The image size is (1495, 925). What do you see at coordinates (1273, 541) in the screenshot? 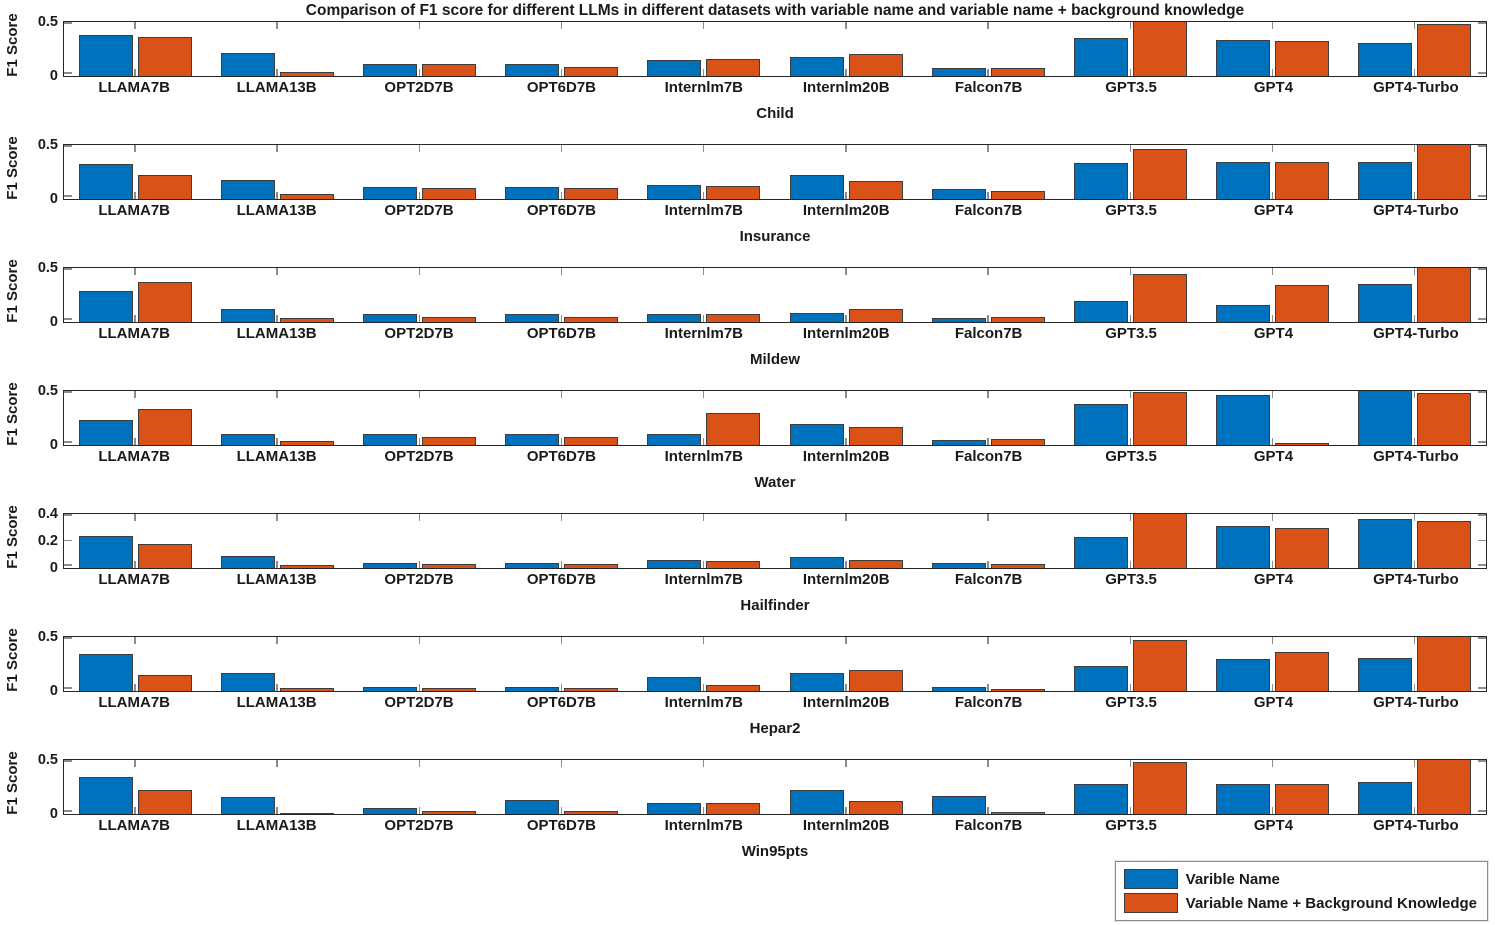
I see `bar-group-gpt4` at bounding box center [1273, 541].